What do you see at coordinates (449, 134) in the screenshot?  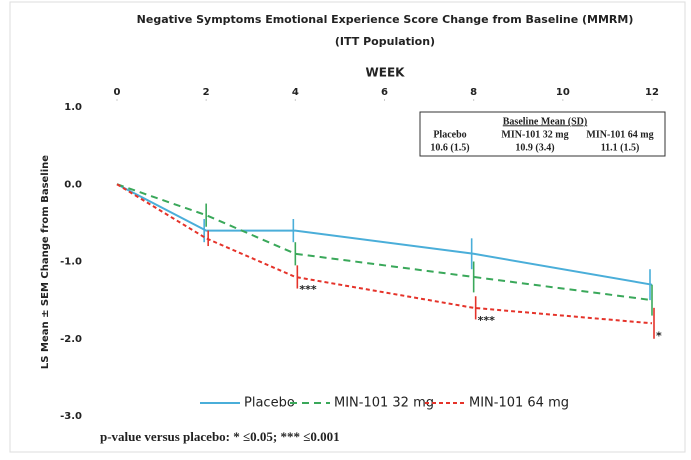 I see `baseline-column: Placebo` at bounding box center [449, 134].